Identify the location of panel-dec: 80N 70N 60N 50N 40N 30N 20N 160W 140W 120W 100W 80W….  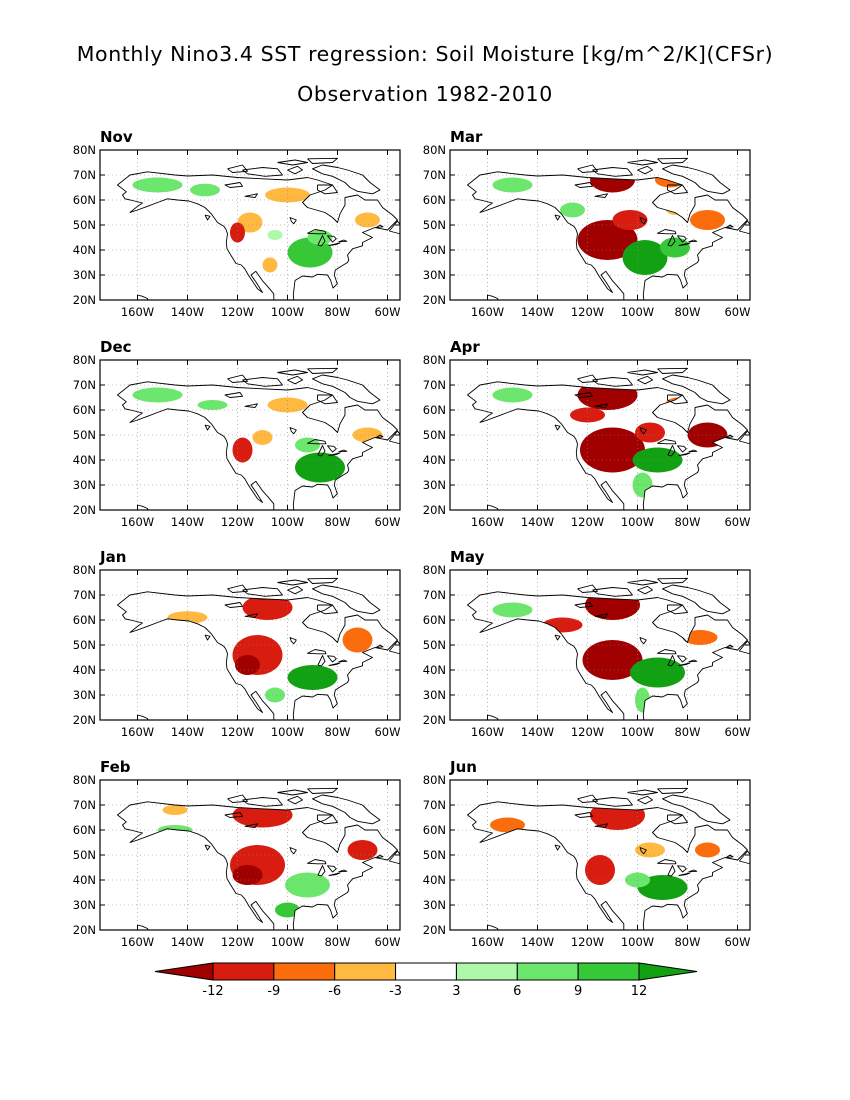
(237, 433).